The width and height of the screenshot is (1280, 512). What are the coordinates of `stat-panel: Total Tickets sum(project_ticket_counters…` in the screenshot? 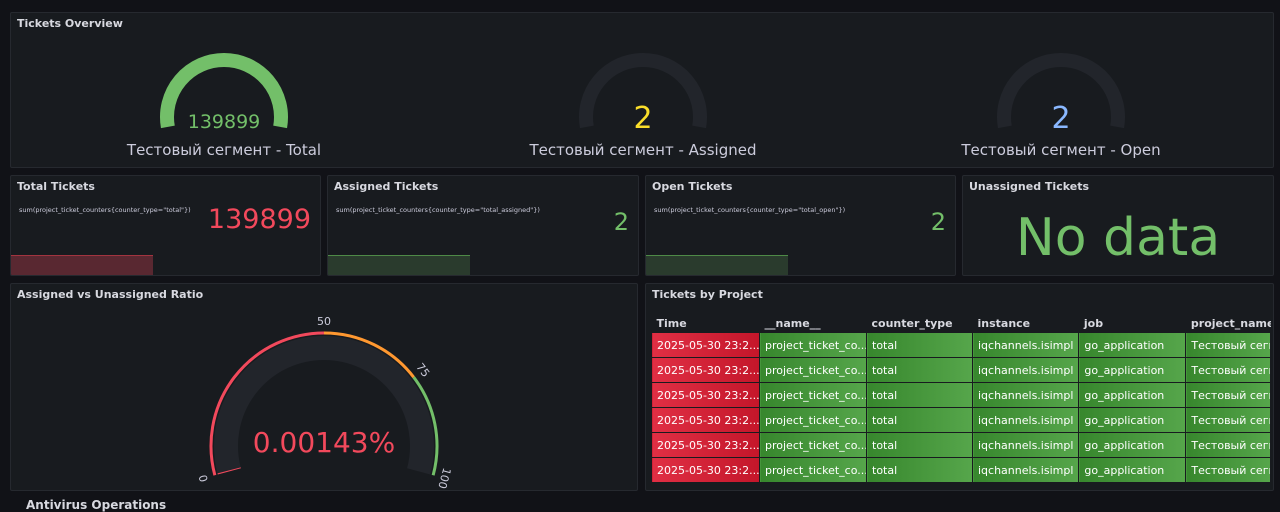 It's located at (165, 225).